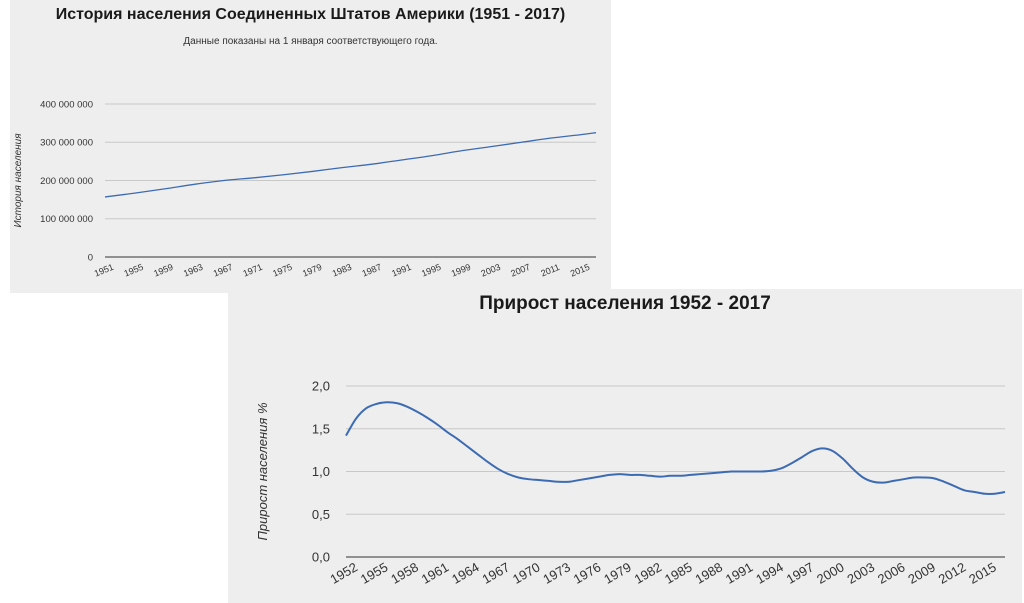  I want to click on x-tick-label: 2000, so click(830, 572).